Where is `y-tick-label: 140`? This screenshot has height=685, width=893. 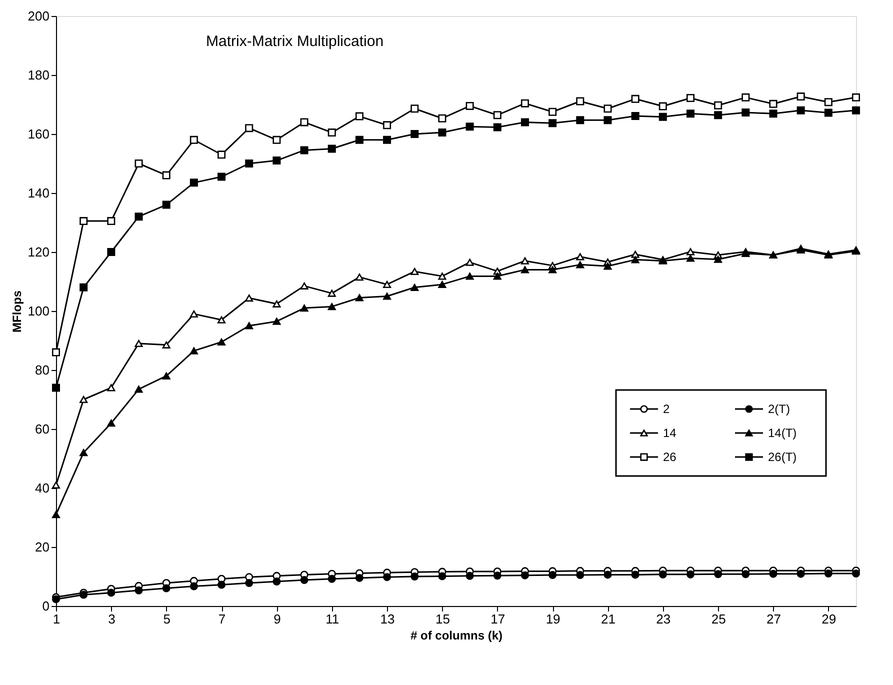
y-tick-label: 140 is located at coordinates (39, 193).